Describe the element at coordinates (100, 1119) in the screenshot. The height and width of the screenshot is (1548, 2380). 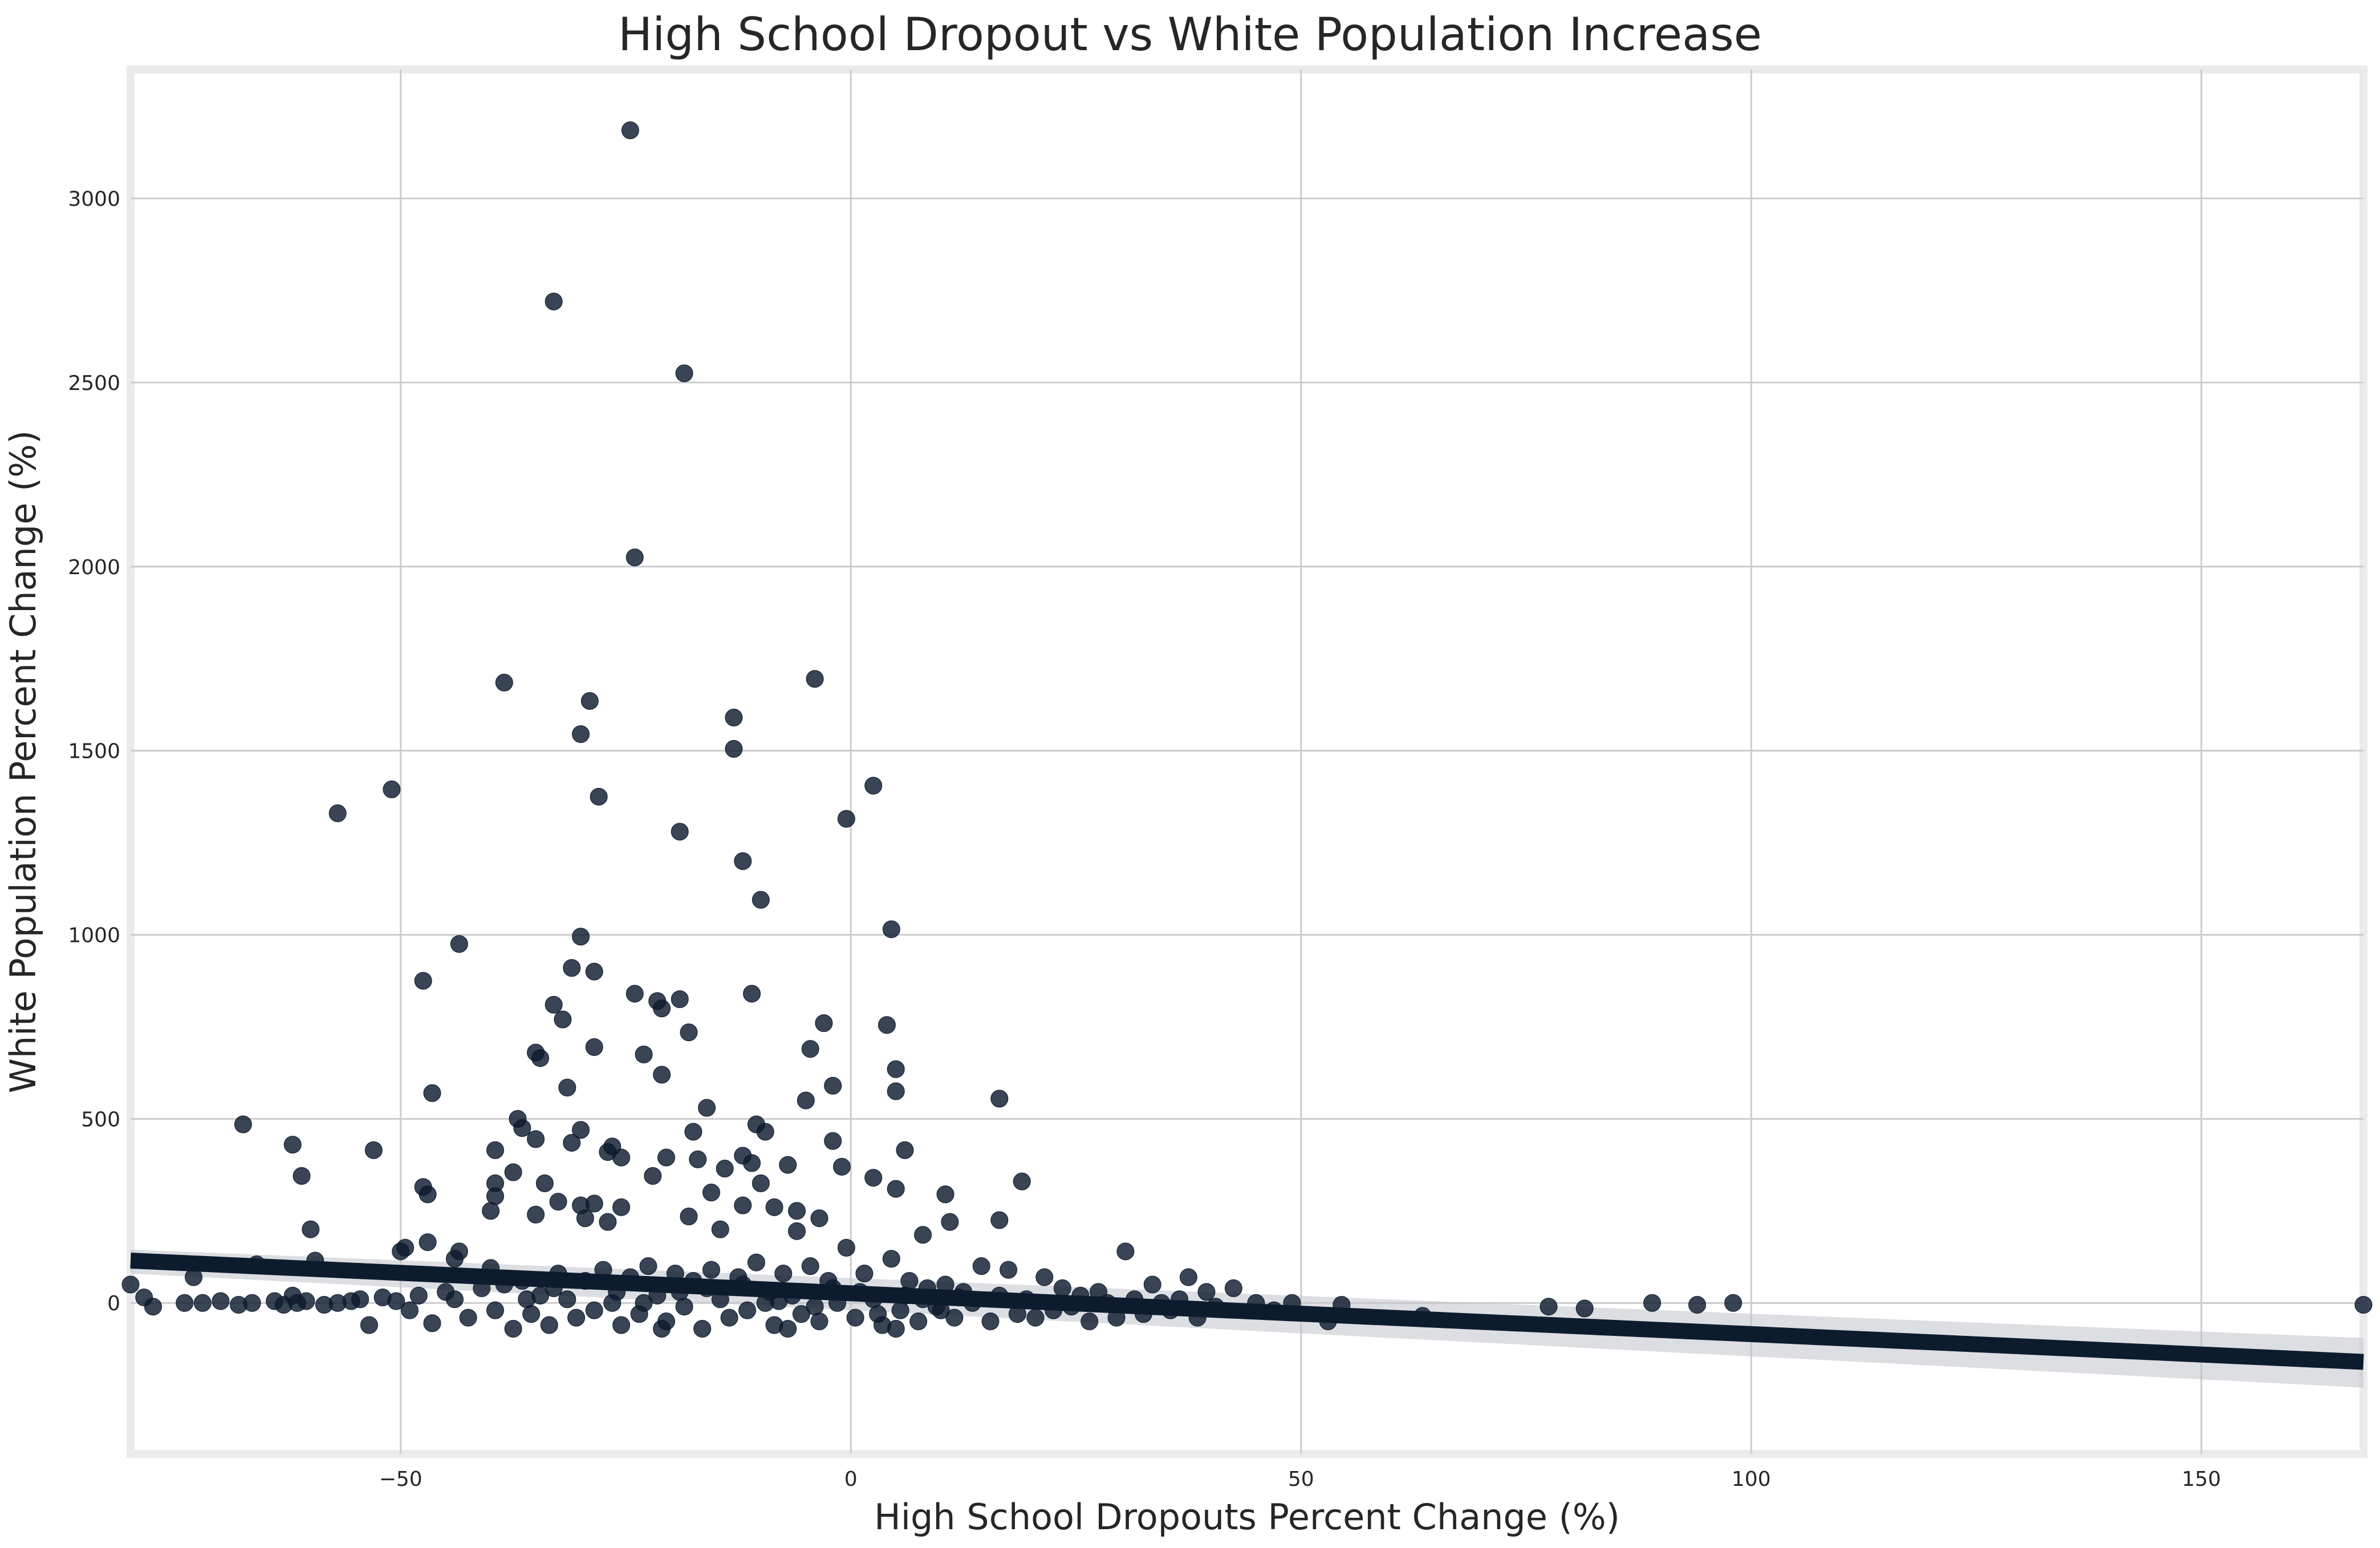
I see `y-tick-label: 500` at that location.